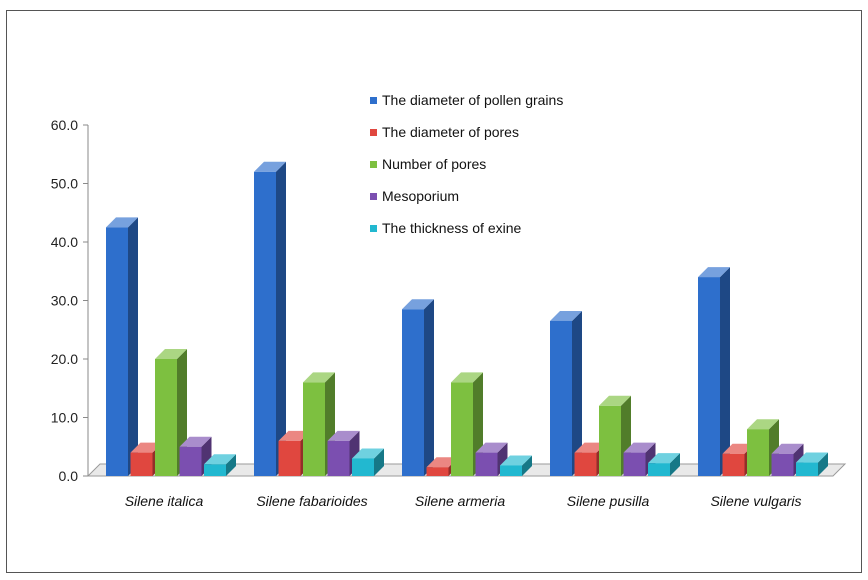  What do you see at coordinates (434, 164) in the screenshot?
I see `legend-label: Number of pores` at bounding box center [434, 164].